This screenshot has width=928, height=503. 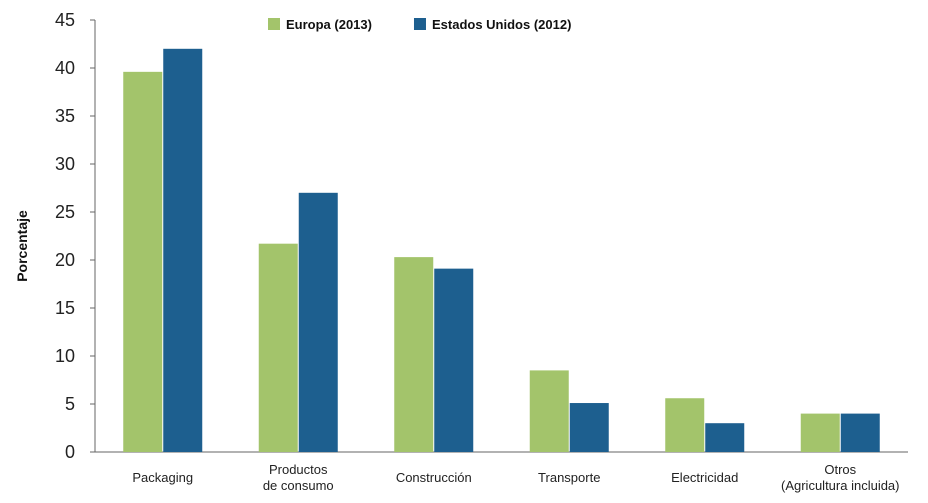 I want to click on legend: Europa (2013) Estados Unidos (2012), so click(x=419, y=24).